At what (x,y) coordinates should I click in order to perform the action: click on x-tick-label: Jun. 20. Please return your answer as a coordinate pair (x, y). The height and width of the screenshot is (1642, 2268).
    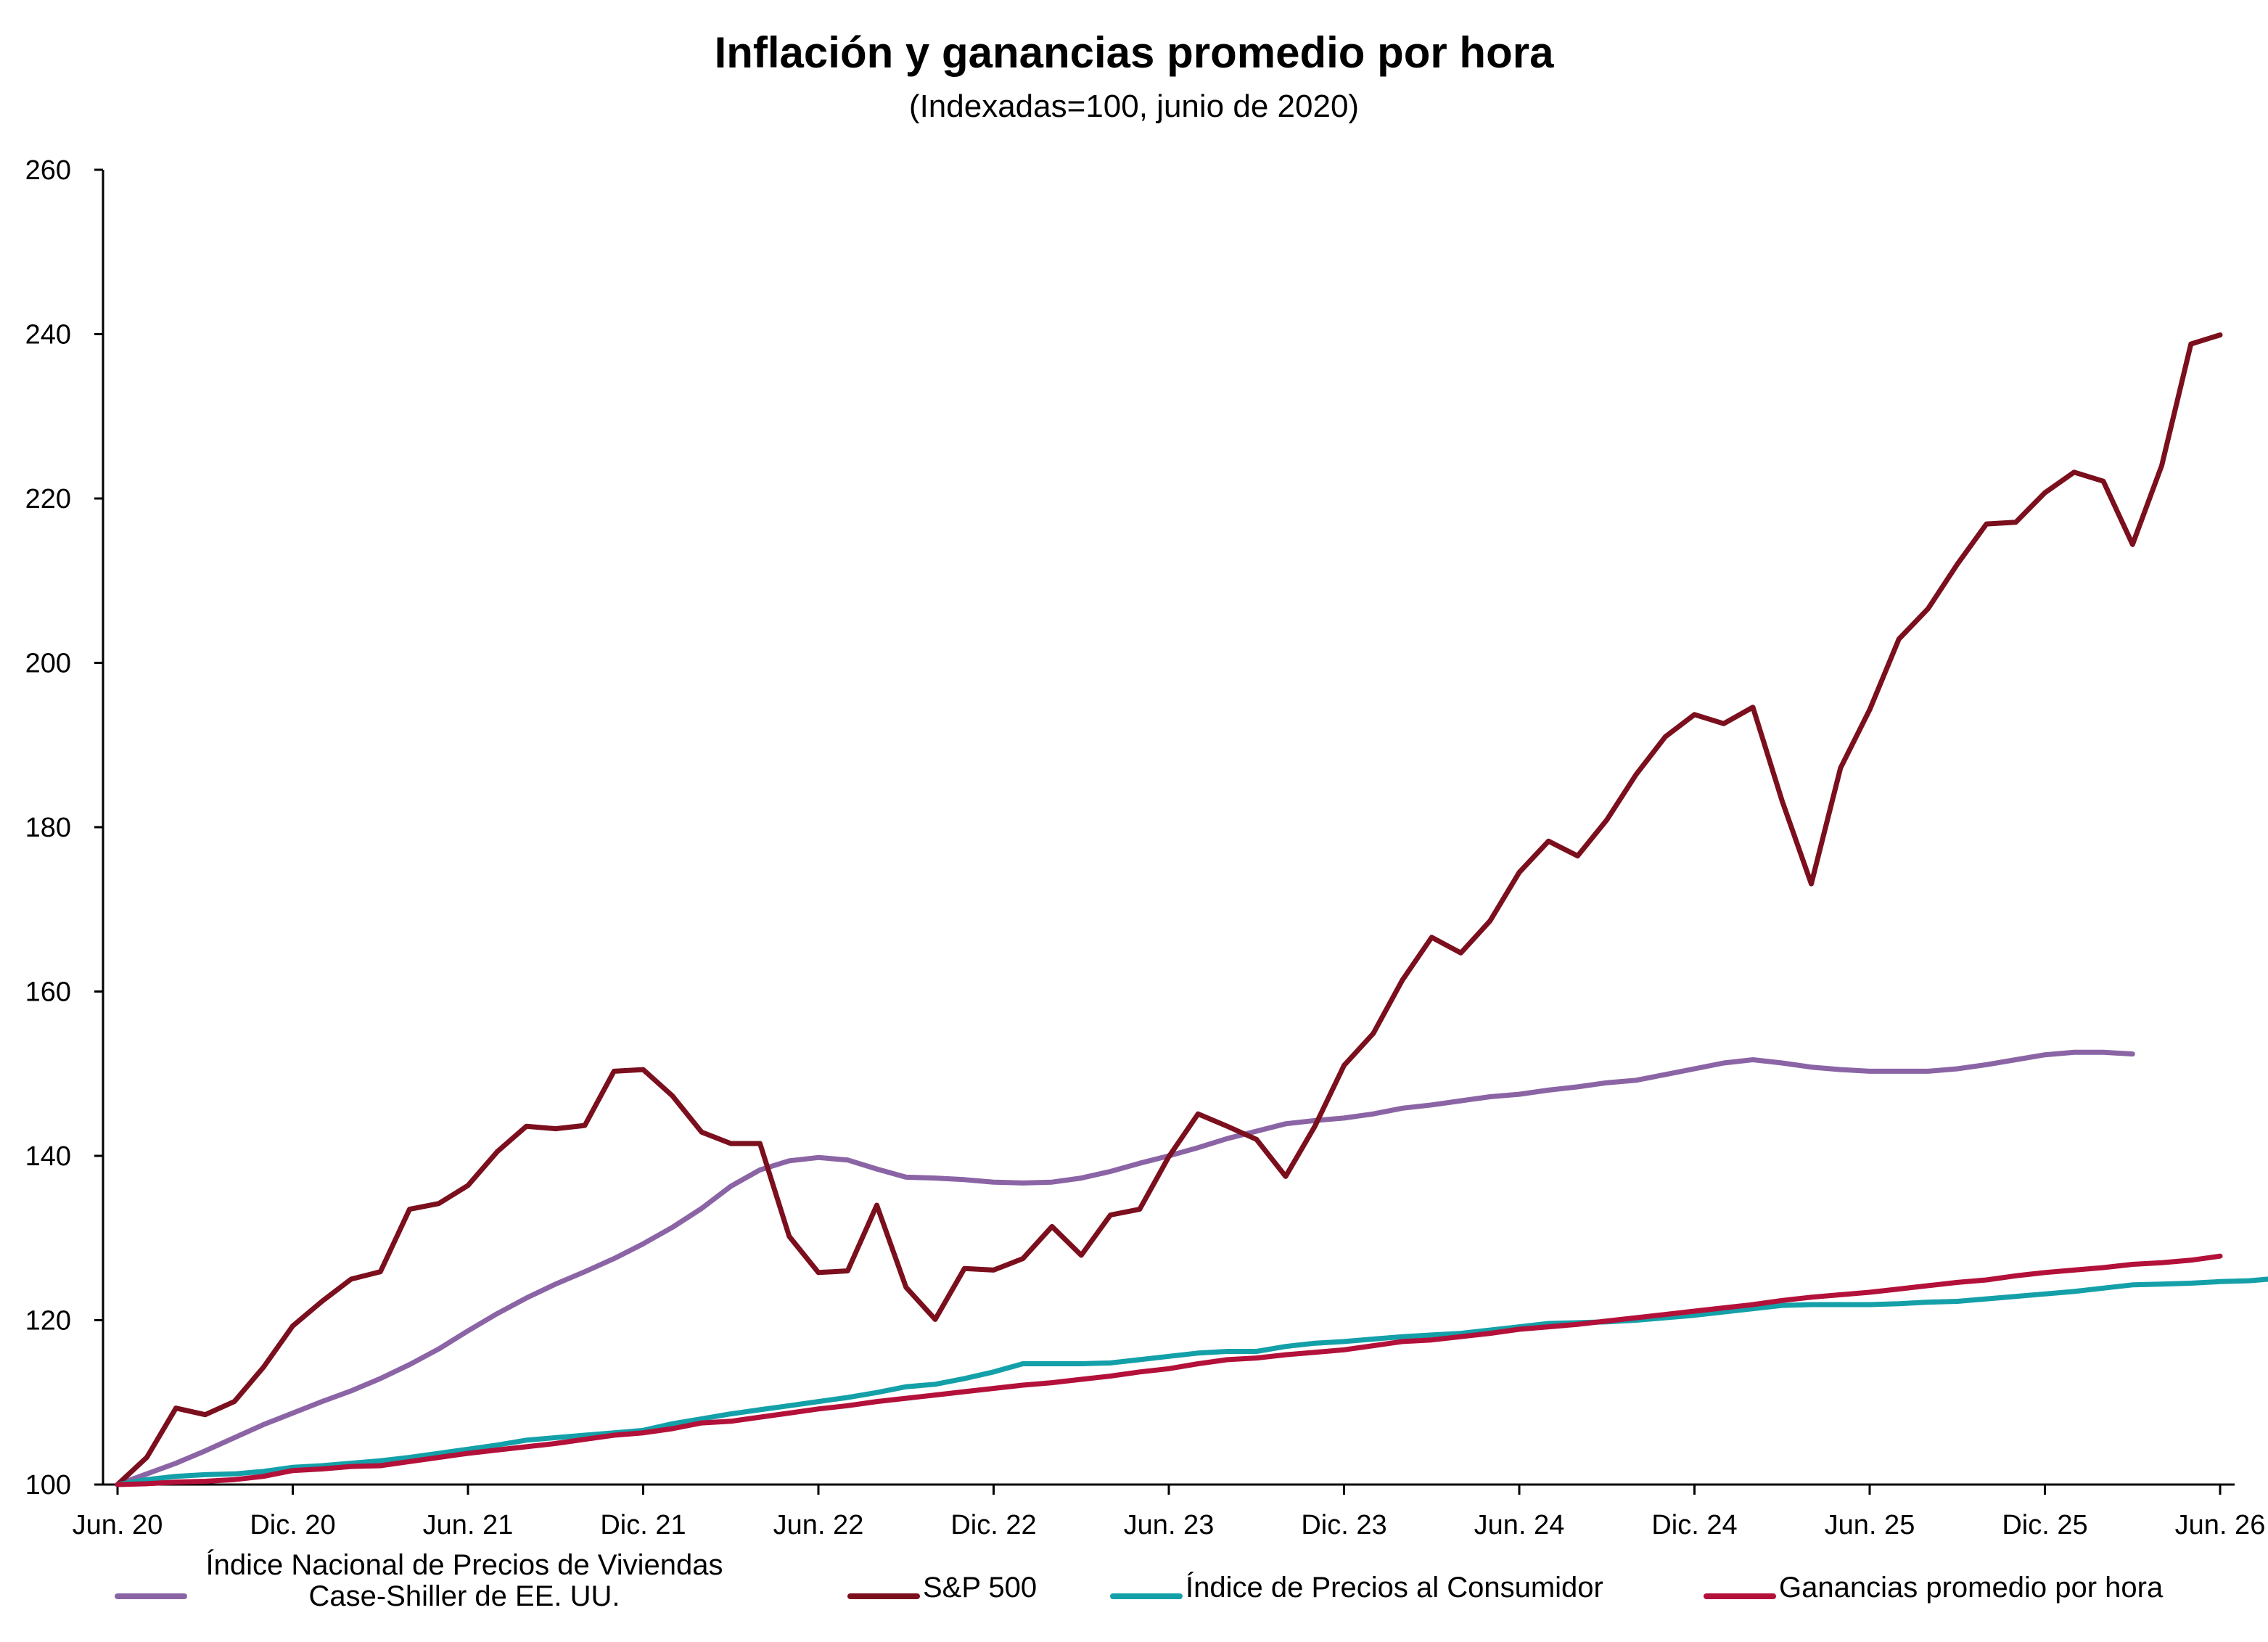
    Looking at the image, I should click on (118, 1525).